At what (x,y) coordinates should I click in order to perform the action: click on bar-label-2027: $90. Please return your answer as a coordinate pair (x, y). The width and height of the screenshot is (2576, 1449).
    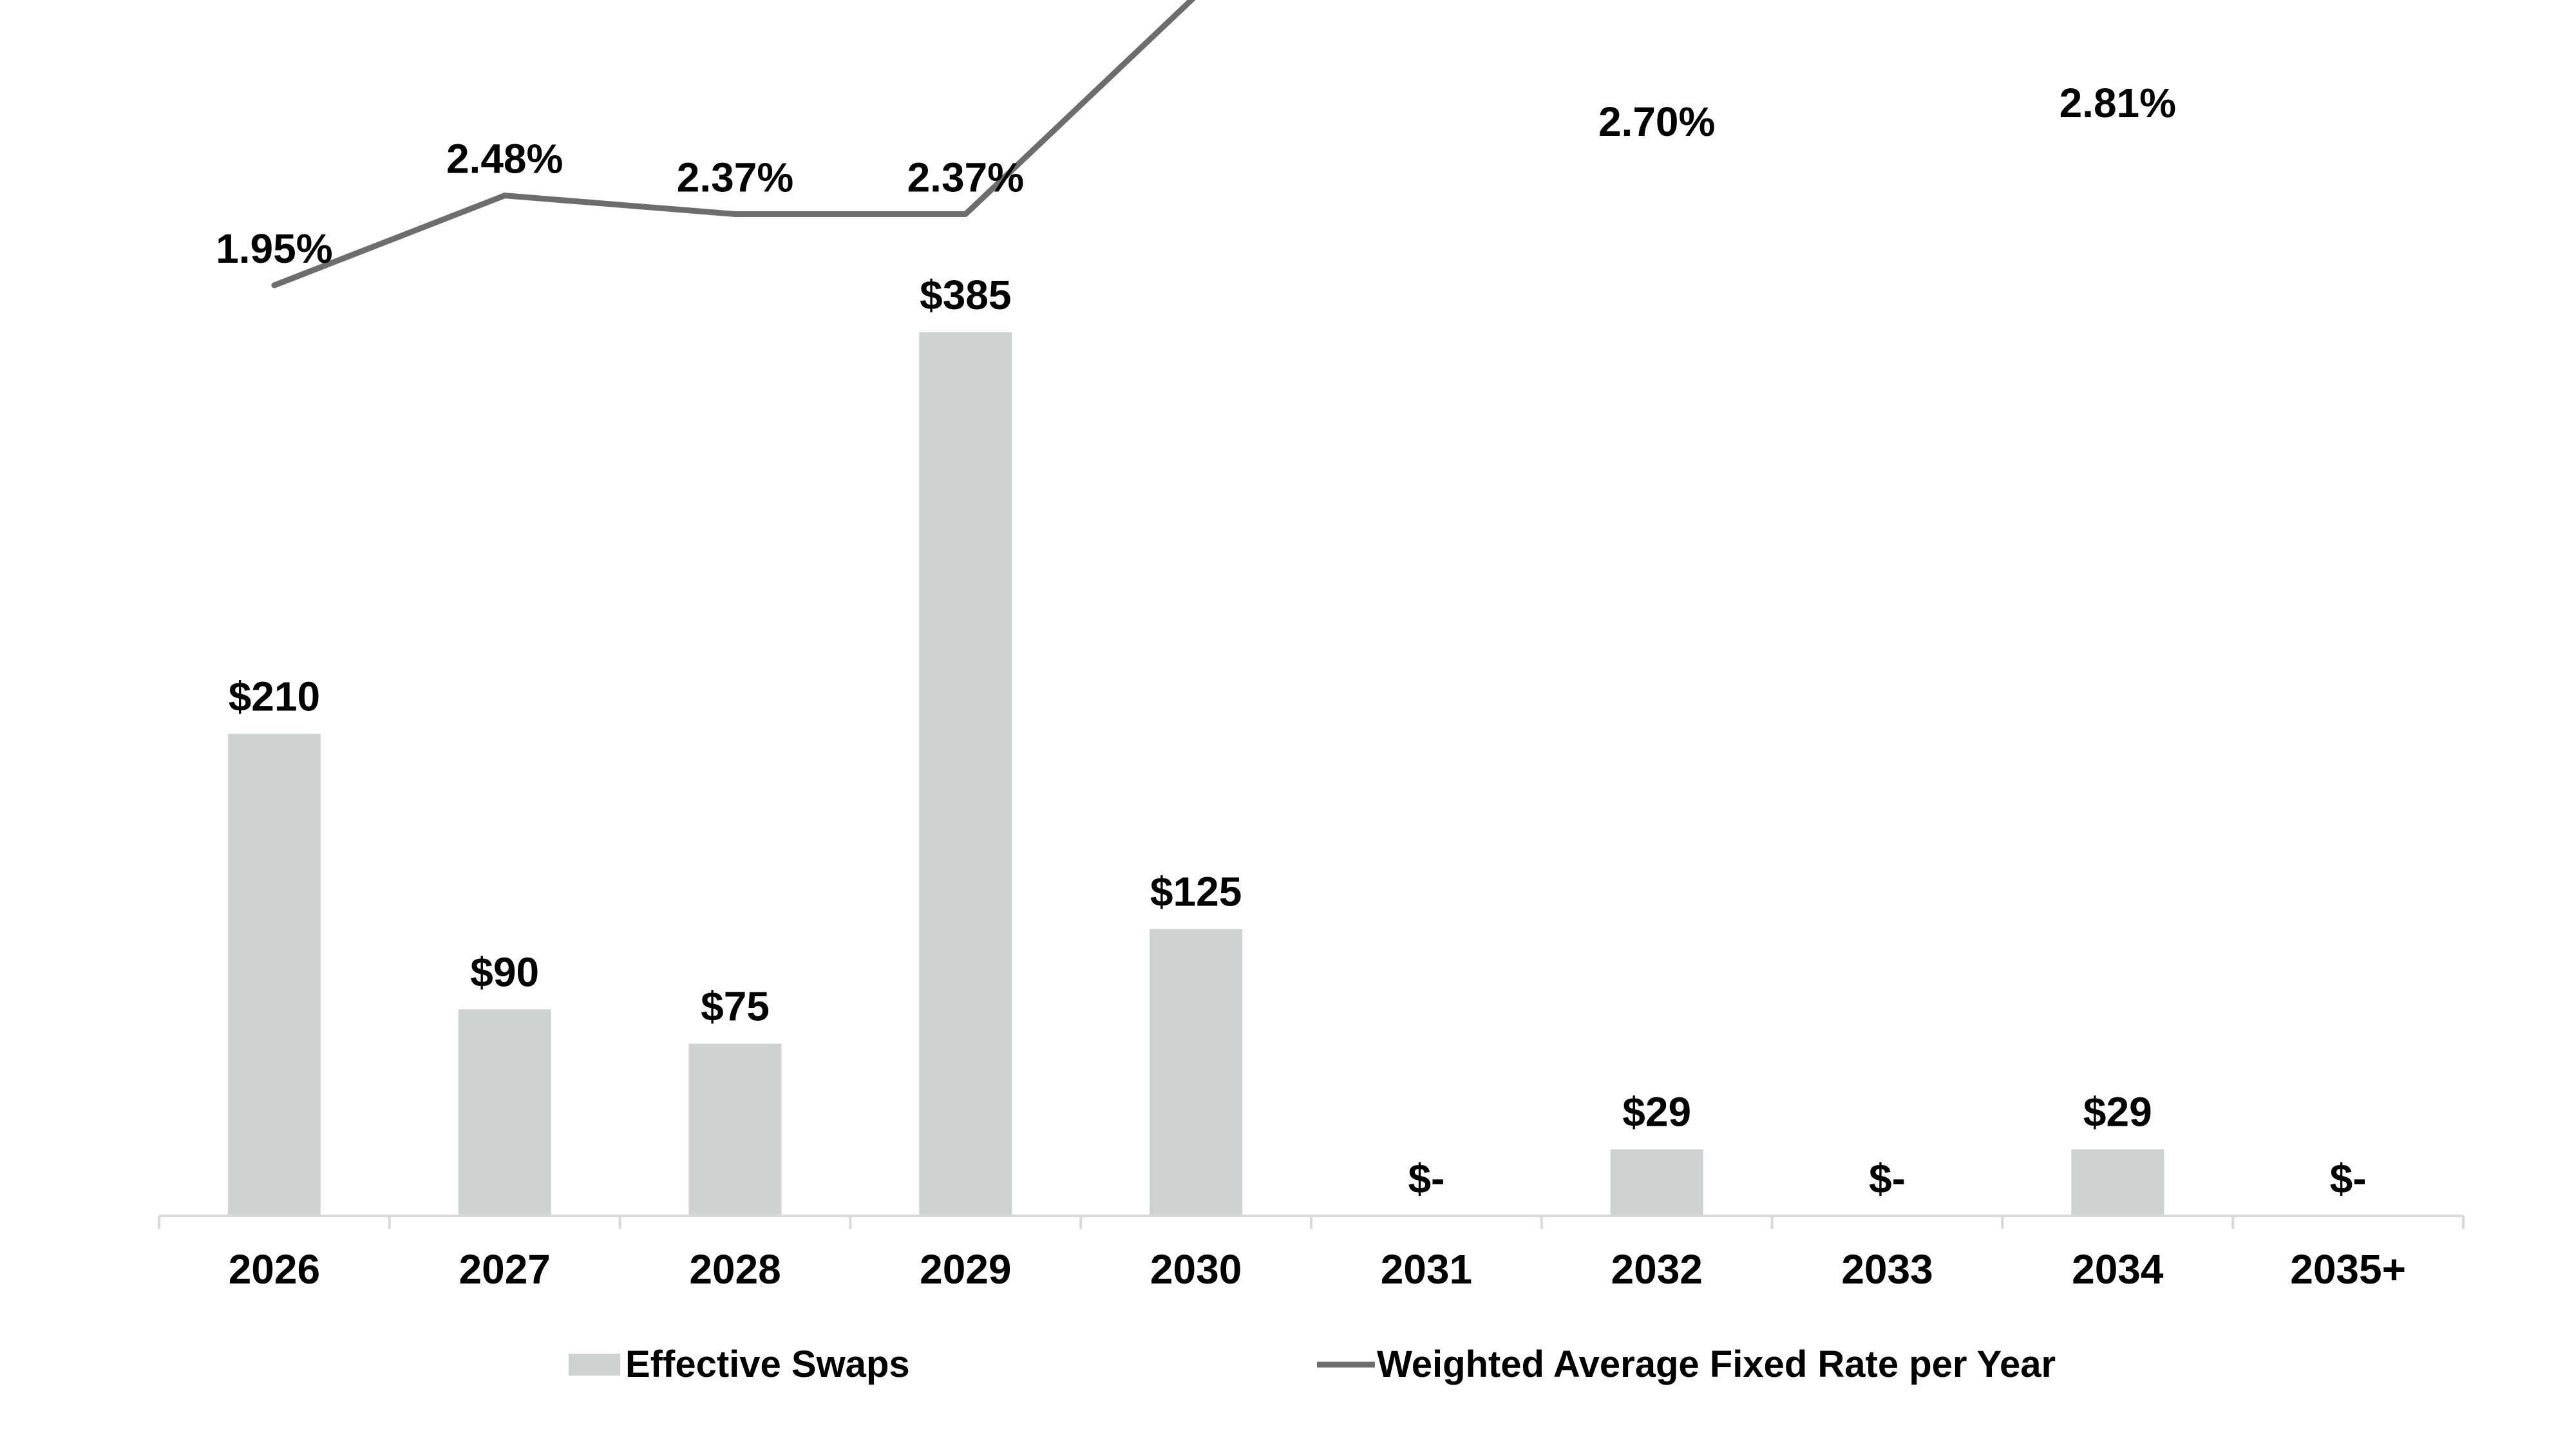
    Looking at the image, I should click on (505, 972).